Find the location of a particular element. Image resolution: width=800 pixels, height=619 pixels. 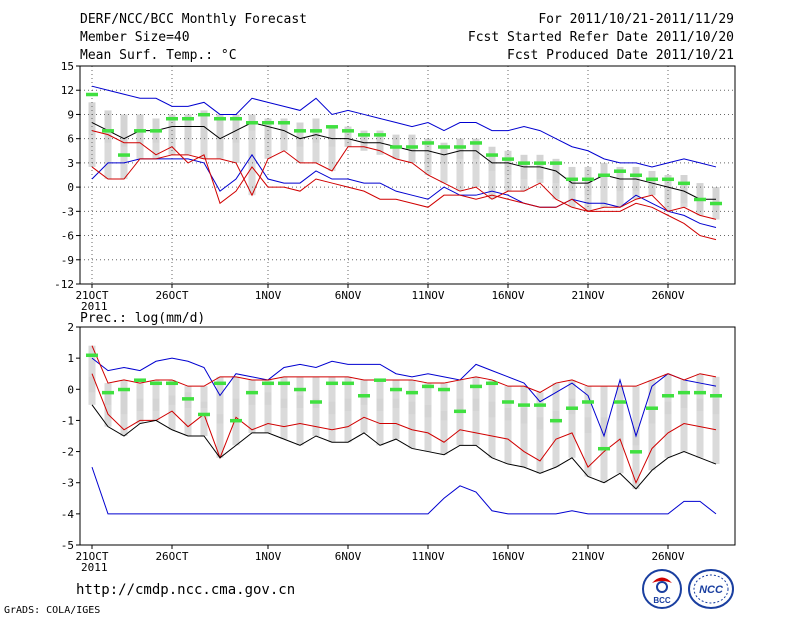

prec-max-line is located at coordinates (404, 369).